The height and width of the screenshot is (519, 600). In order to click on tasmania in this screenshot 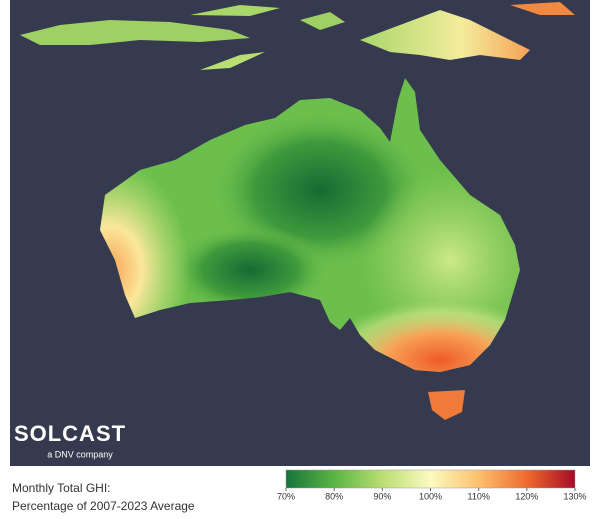, I will do `click(446, 405)`.